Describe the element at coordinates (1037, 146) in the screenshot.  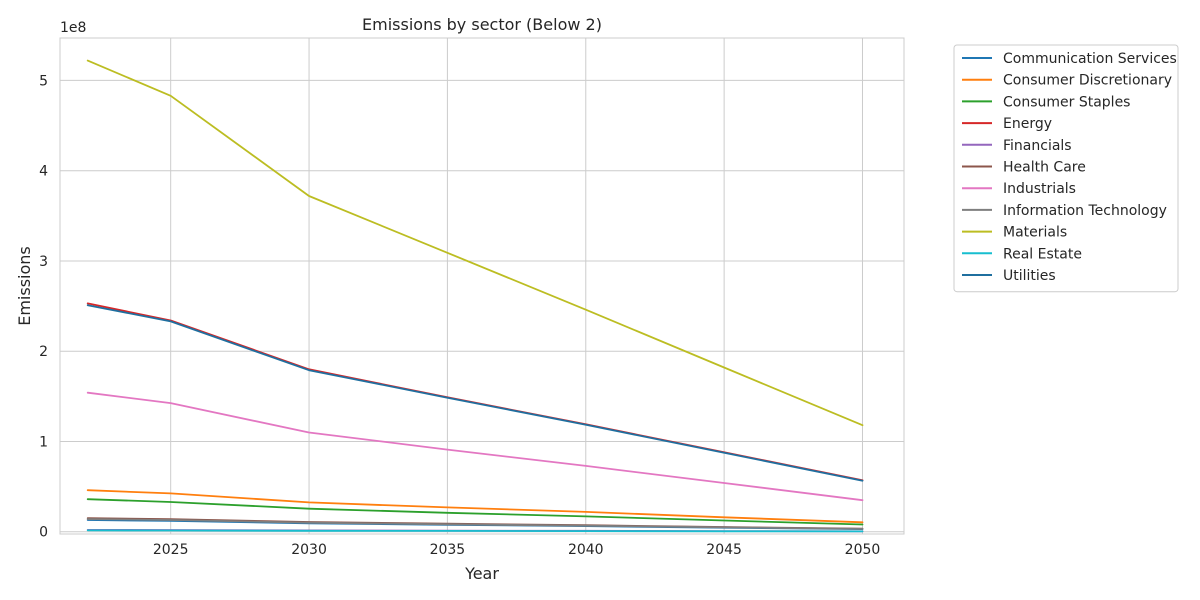
I see `legend-label: Financials` at that location.